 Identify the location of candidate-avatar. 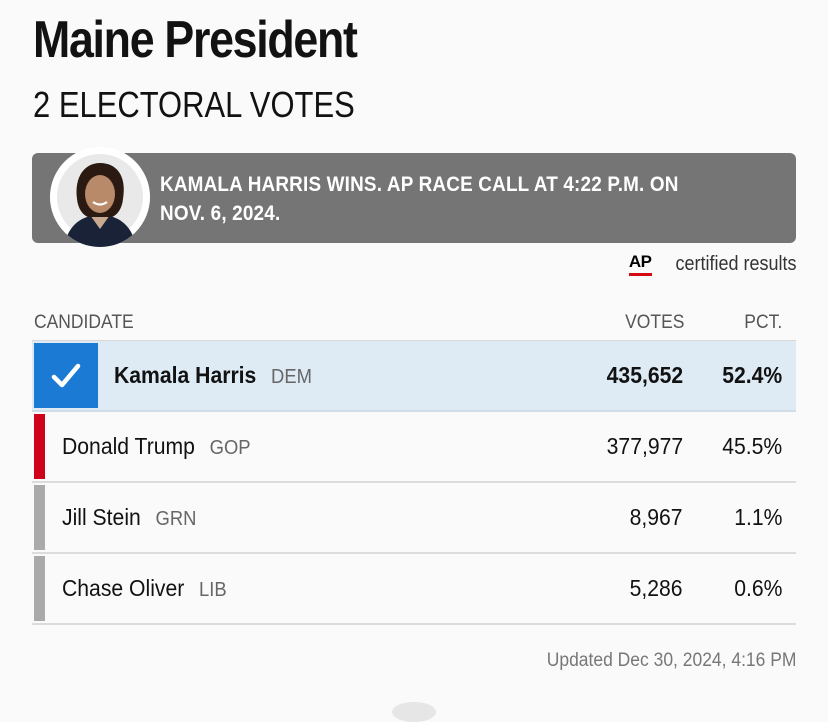
(100, 197).